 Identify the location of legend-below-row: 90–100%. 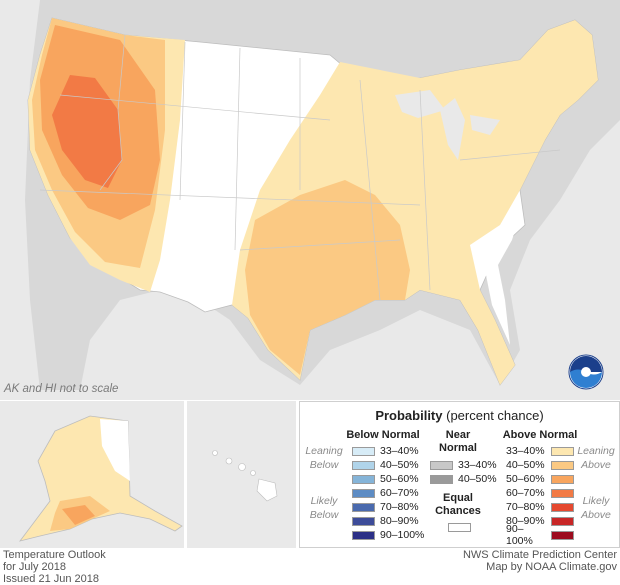
(388, 535).